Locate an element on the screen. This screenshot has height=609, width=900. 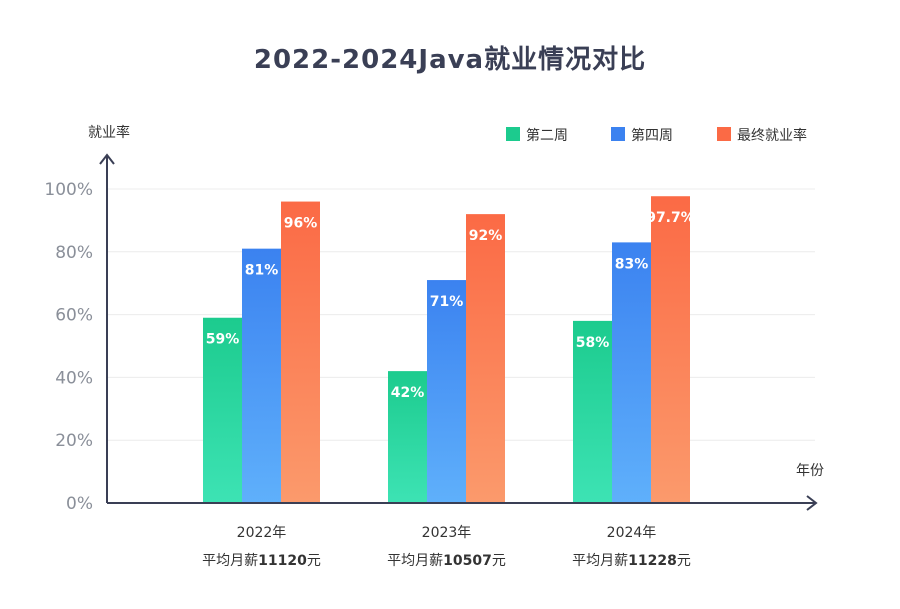
y-tick-label: 20% is located at coordinates (74, 441).